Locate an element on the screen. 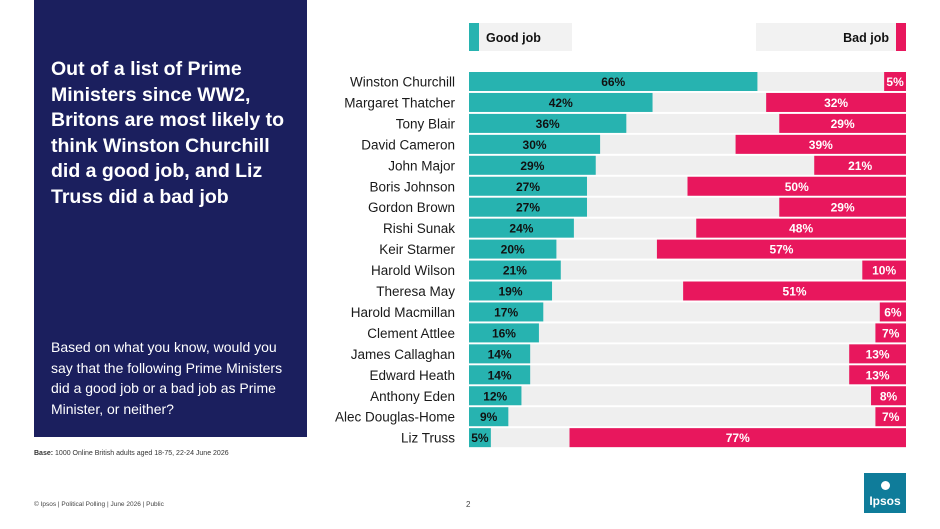 The image size is (940, 529). good-value-label-6: 27% is located at coordinates (528, 208).